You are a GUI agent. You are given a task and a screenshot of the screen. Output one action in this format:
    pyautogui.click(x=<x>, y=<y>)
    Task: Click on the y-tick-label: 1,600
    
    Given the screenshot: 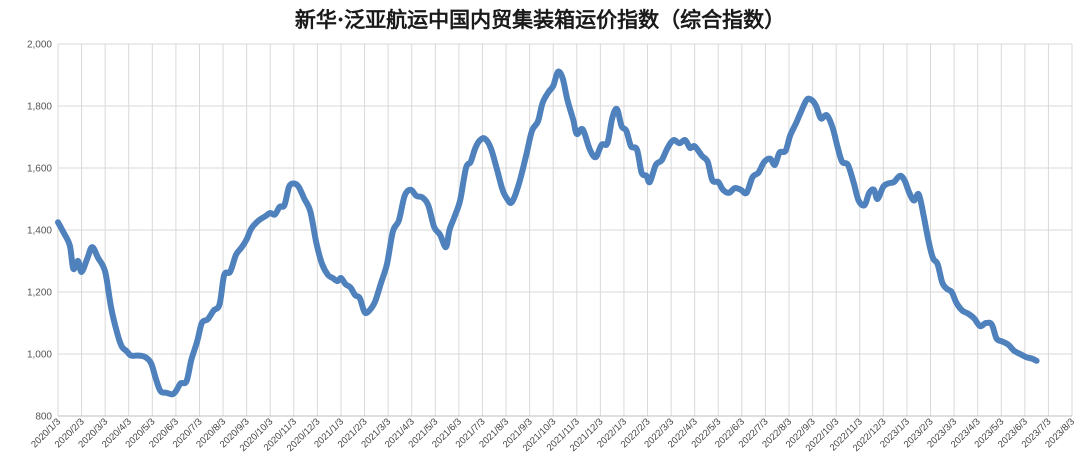 What is the action you would take?
    pyautogui.click(x=39, y=169)
    